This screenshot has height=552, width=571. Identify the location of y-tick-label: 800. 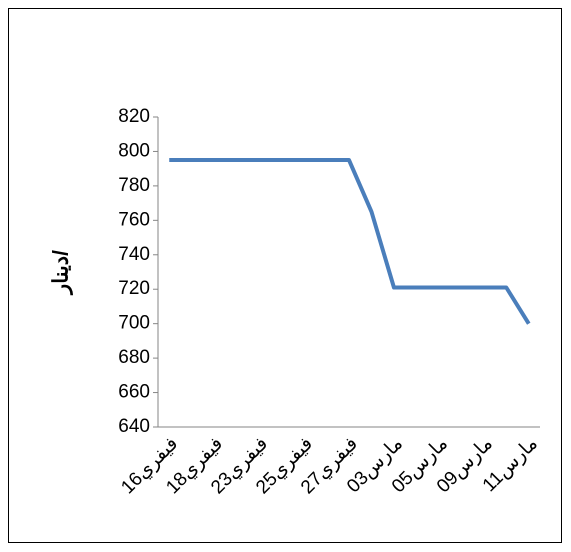
(134, 150).